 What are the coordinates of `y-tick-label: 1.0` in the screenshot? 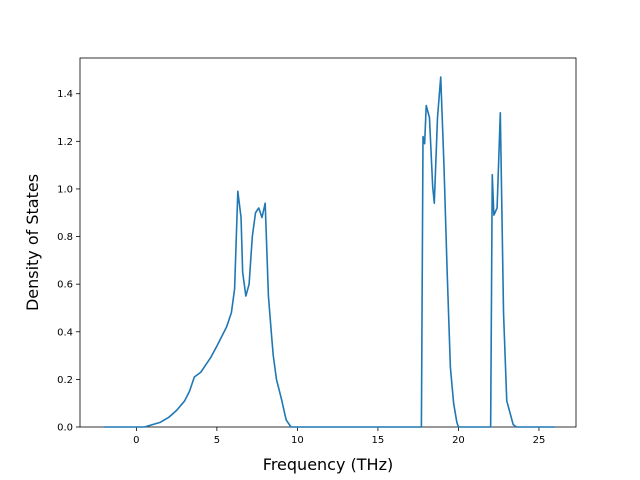 It's located at (65, 189).